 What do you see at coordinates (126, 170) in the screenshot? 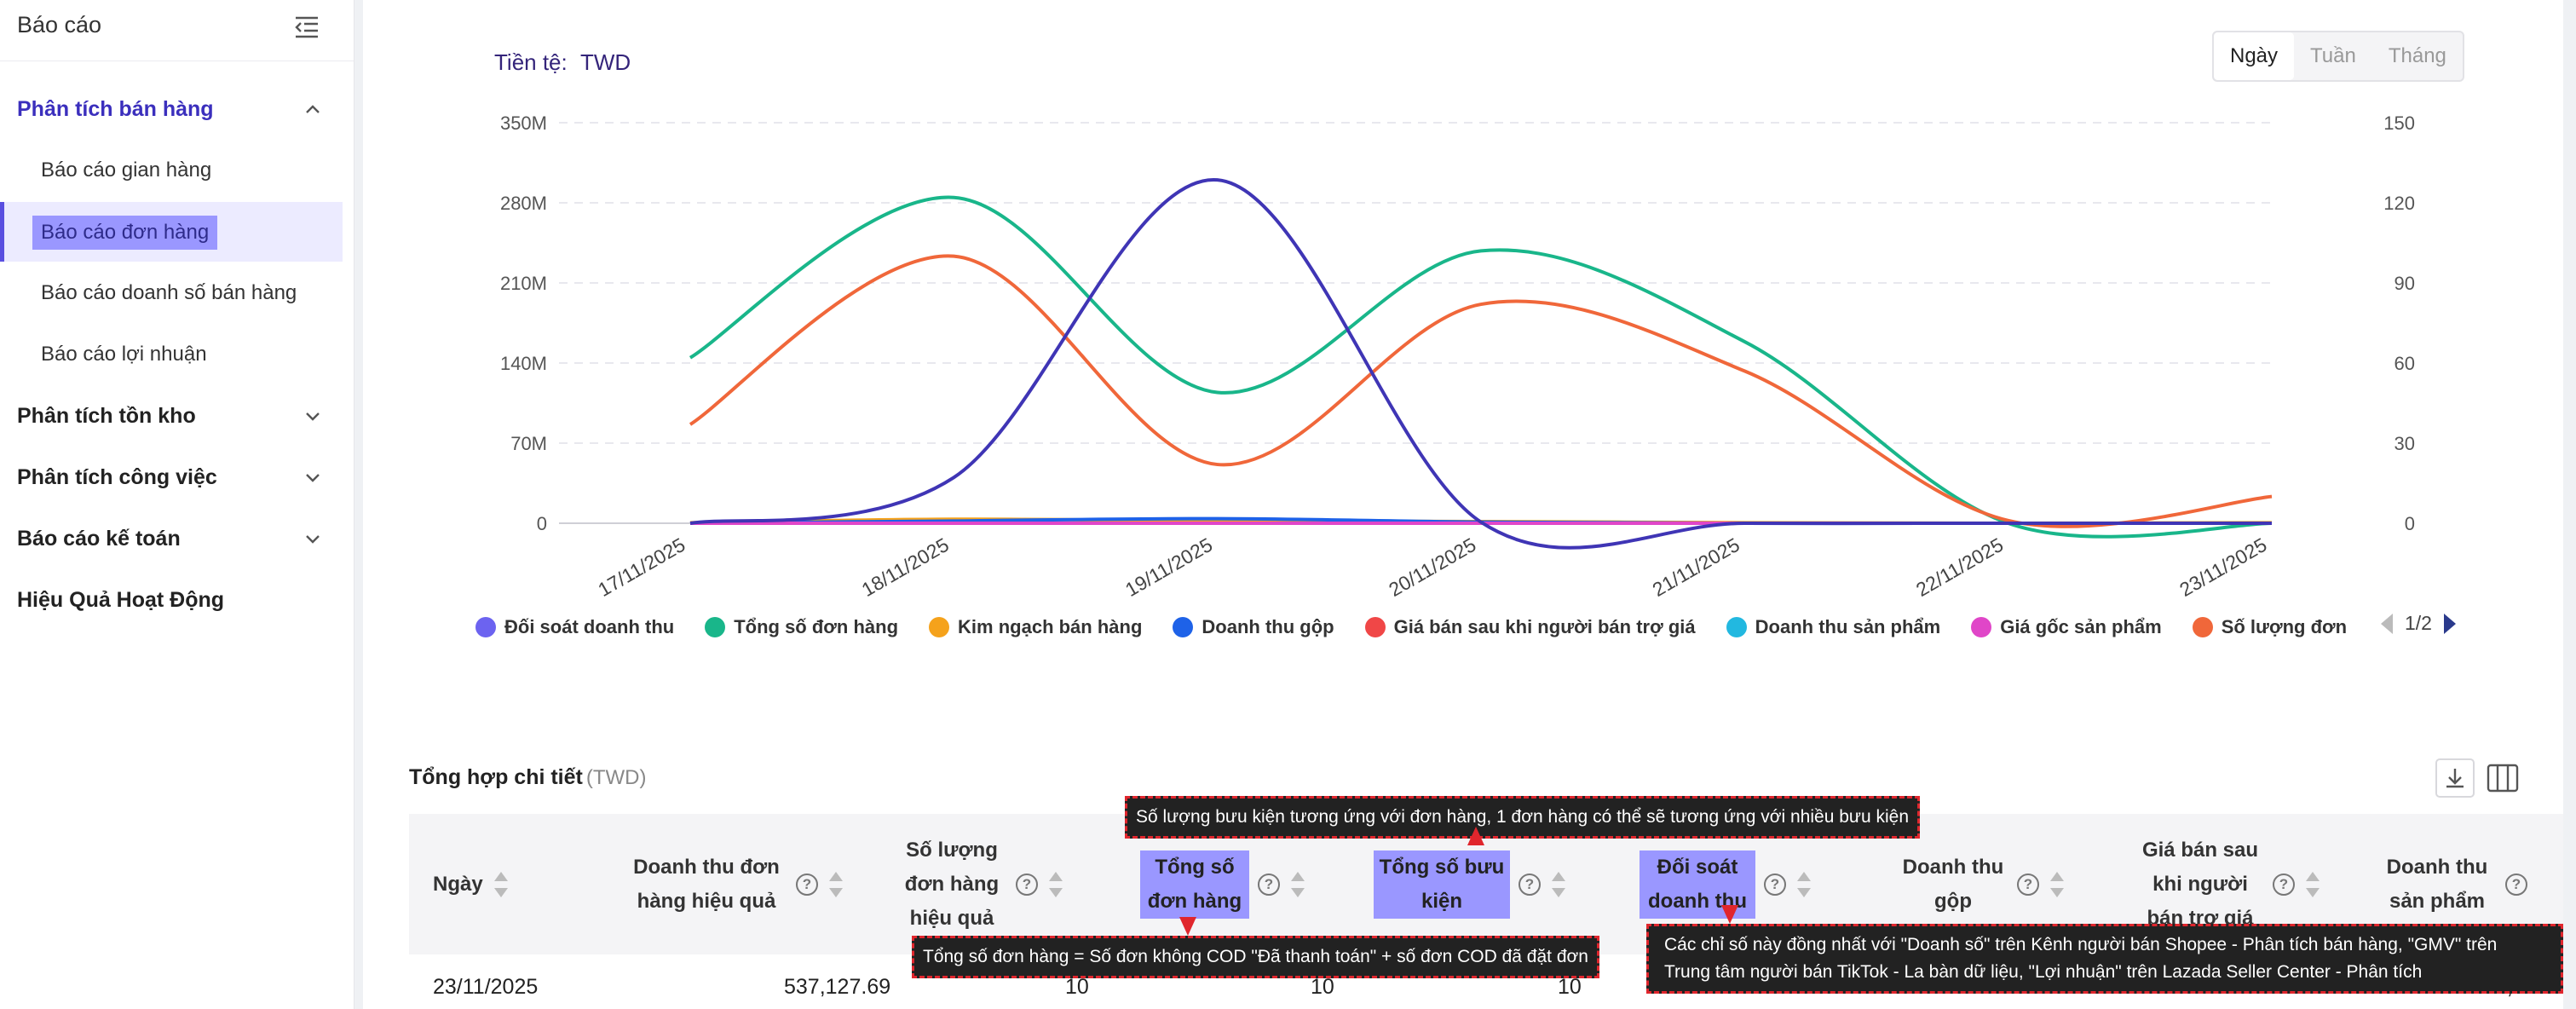
I see `sidebar-item-store-report: Báo cáo gian hàng` at bounding box center [126, 170].